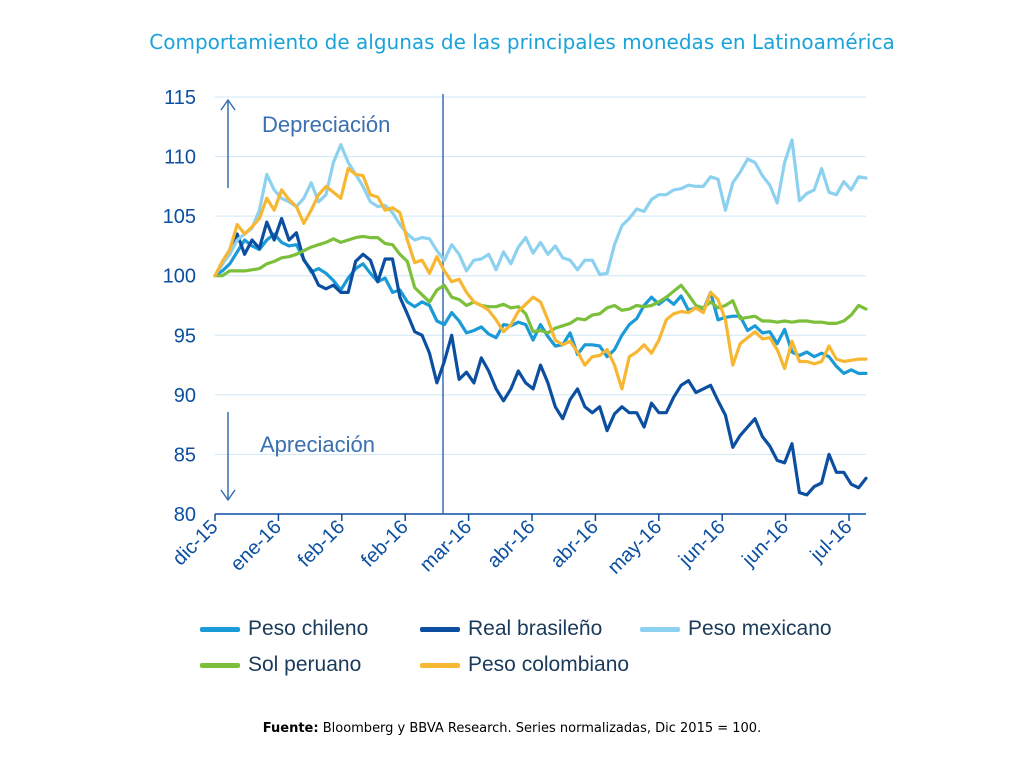 The height and width of the screenshot is (768, 1024). What do you see at coordinates (540, 208) in the screenshot?
I see `series-line-peso-mexicano` at bounding box center [540, 208].